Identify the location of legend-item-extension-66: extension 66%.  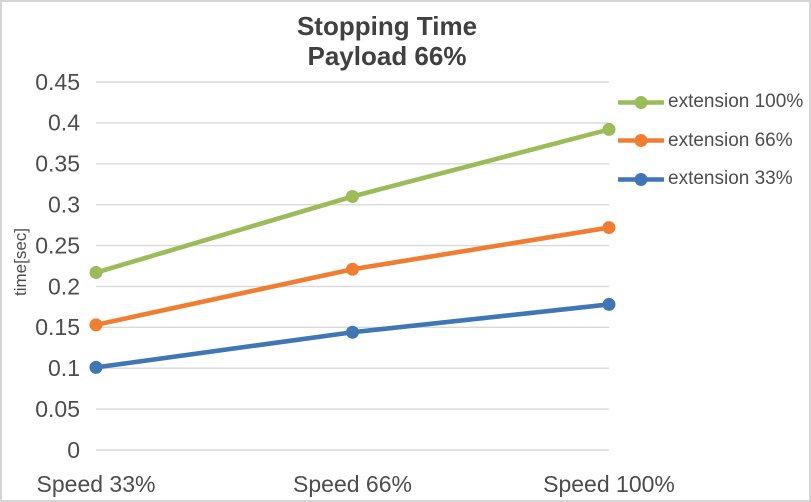
(710, 141).